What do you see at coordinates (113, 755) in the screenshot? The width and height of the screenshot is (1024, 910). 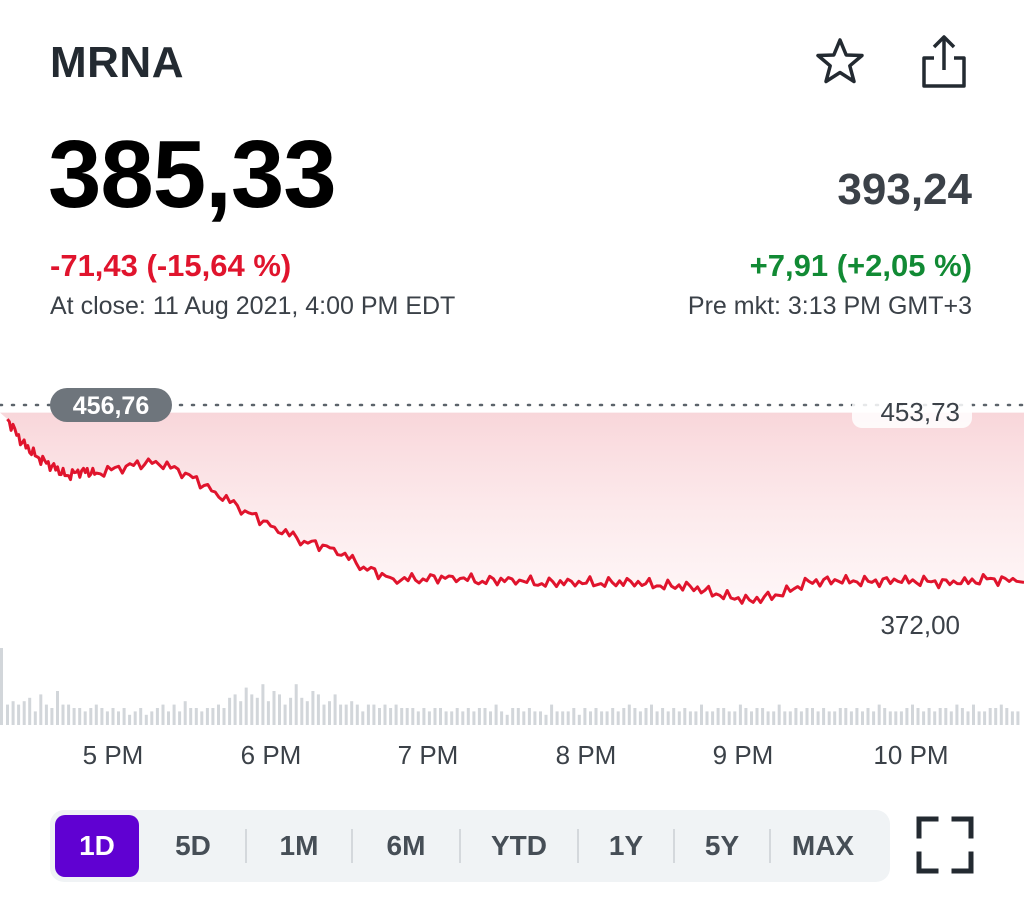 I see `x-tick-label: 5 PM` at bounding box center [113, 755].